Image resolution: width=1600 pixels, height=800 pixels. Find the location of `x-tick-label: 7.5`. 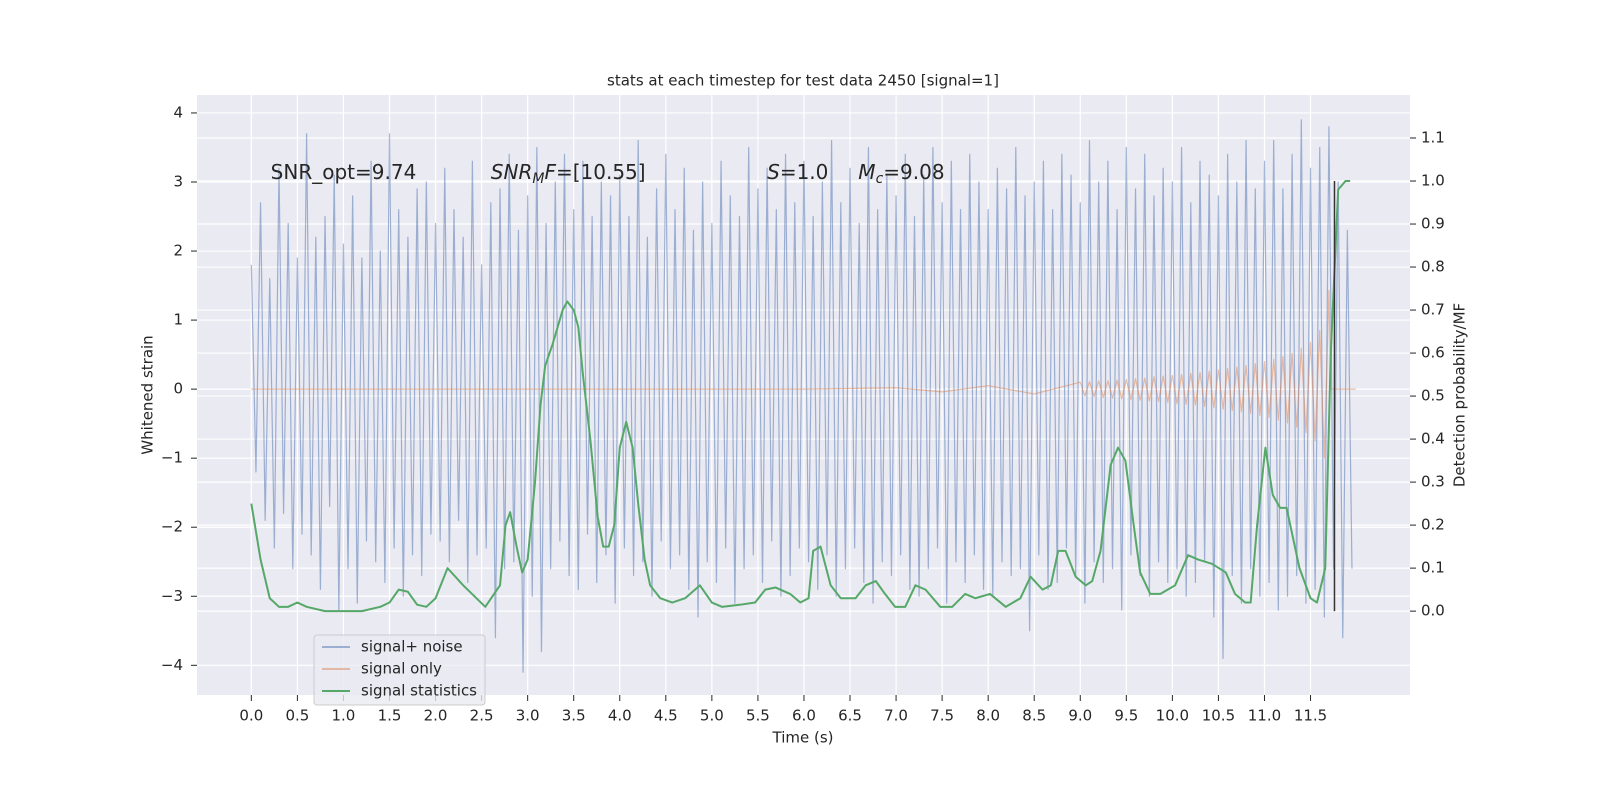

x-tick-label: 7.5 is located at coordinates (942, 716).